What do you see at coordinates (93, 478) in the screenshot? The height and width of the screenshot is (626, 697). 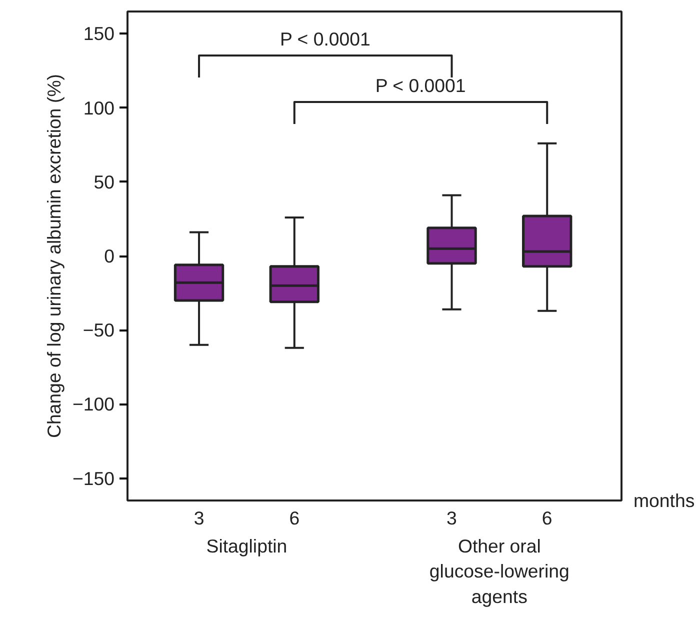 I see `y-tick-label: −150` at bounding box center [93, 478].